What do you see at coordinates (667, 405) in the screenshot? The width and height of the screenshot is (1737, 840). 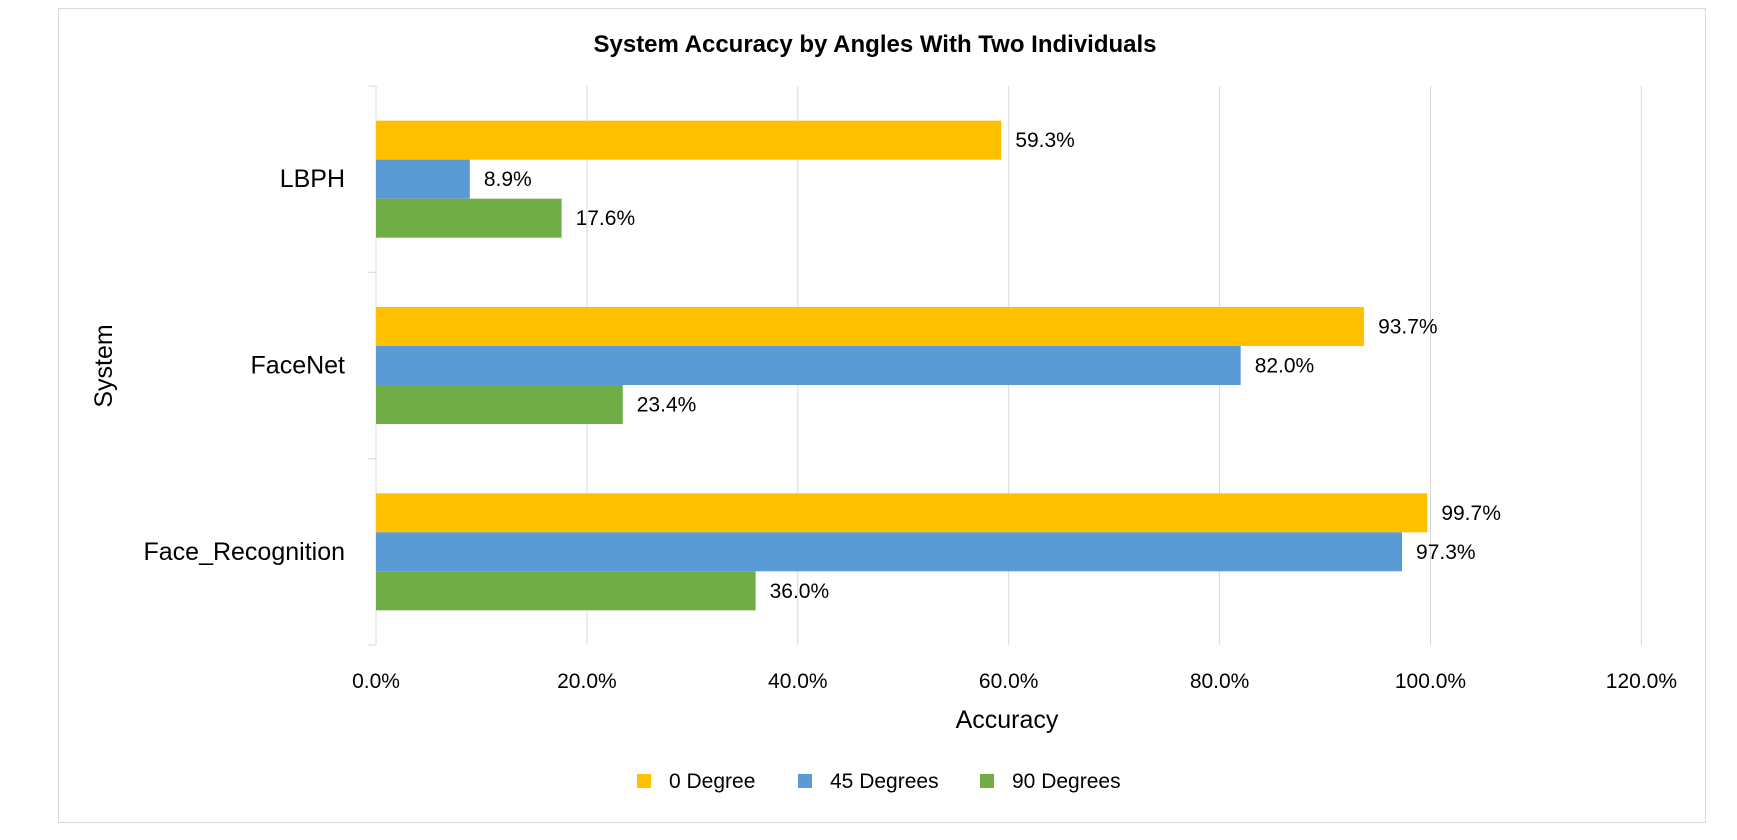 I see `data-label: 23.4%` at bounding box center [667, 405].